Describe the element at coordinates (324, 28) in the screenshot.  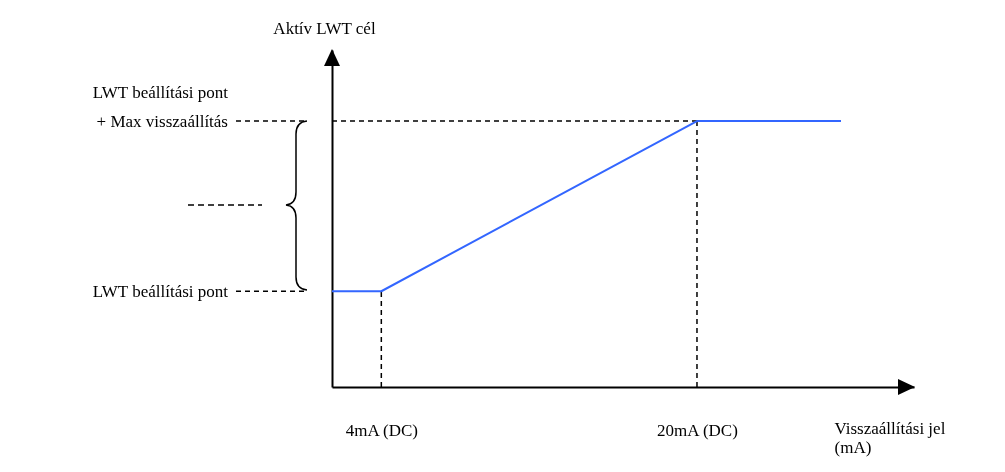
I see `y-axis-title: Aktív LWT cél` at that location.